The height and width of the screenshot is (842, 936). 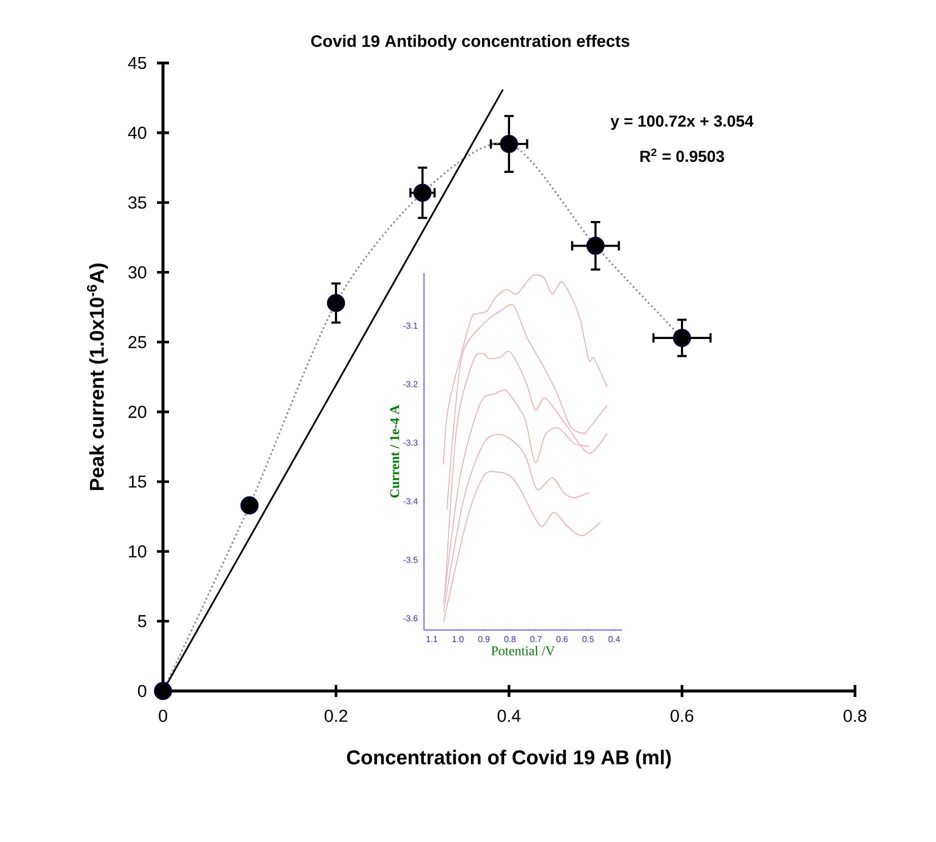 What do you see at coordinates (137, 132) in the screenshot?
I see `y-tick-label: 40` at bounding box center [137, 132].